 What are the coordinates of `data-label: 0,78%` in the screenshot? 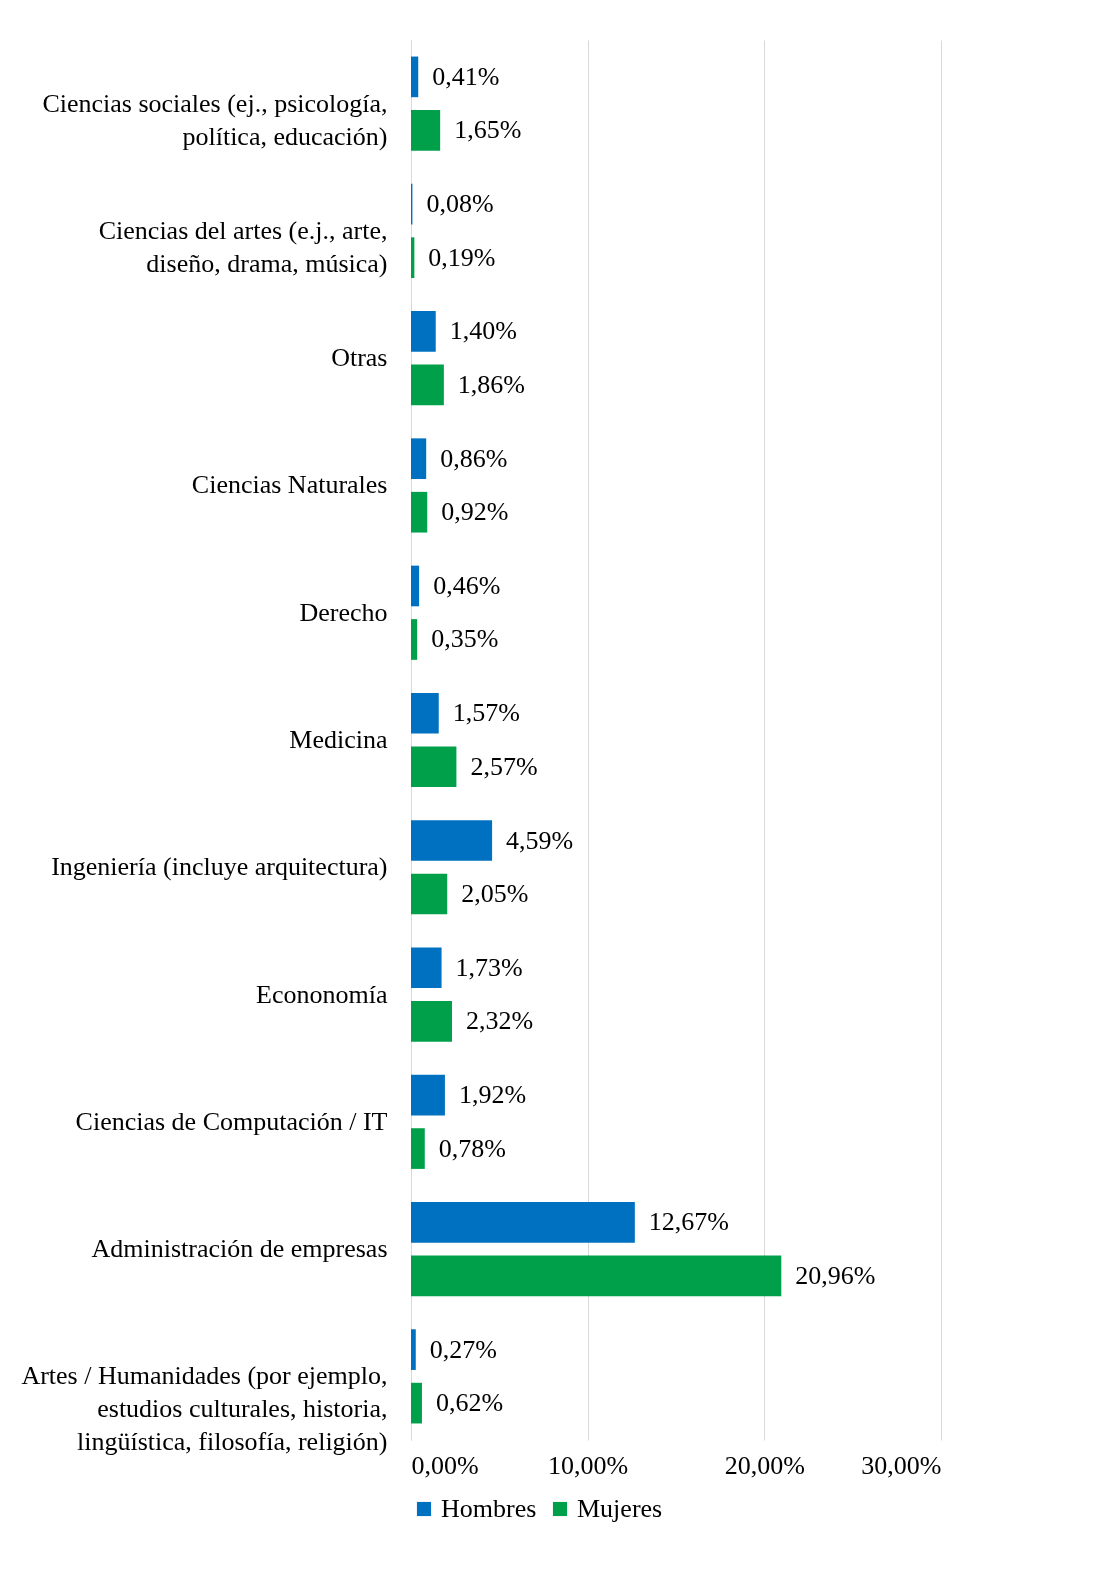 It's located at (472, 1148).